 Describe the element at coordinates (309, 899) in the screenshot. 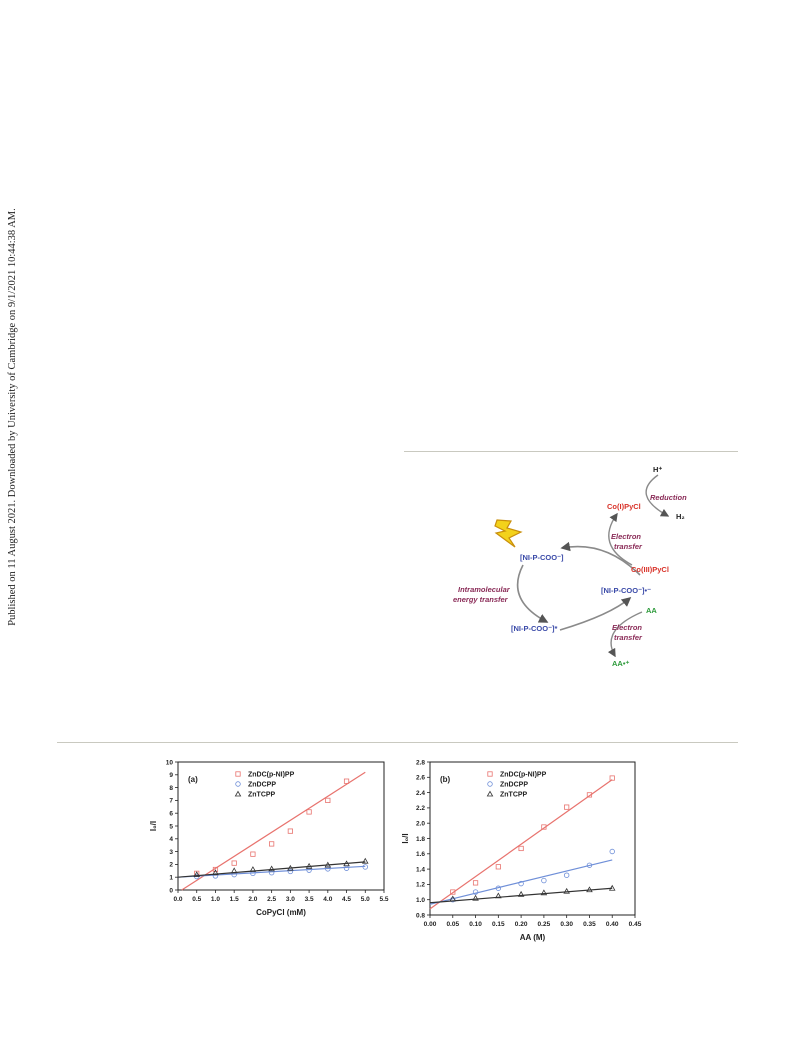

I see `x-tick-label: 3.5` at that location.